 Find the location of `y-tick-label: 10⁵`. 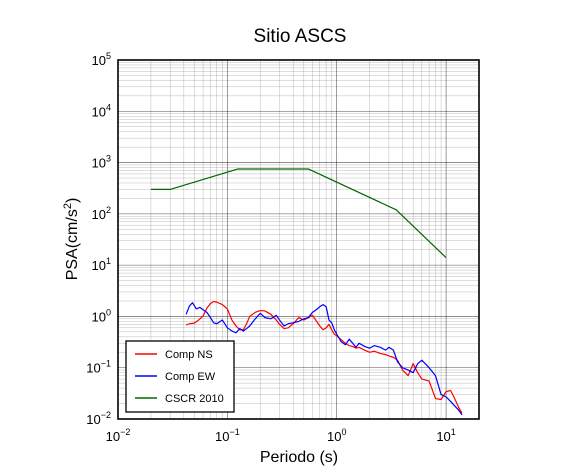

y-tick-label: 10⁵ is located at coordinates (101, 59).